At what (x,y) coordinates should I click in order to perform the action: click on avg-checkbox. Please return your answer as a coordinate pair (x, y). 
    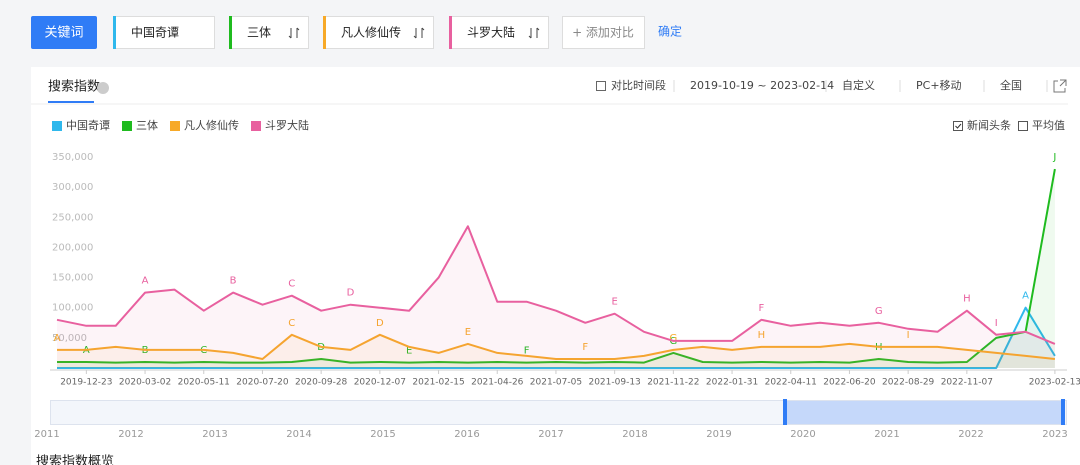
    Looking at the image, I should click on (1023, 126).